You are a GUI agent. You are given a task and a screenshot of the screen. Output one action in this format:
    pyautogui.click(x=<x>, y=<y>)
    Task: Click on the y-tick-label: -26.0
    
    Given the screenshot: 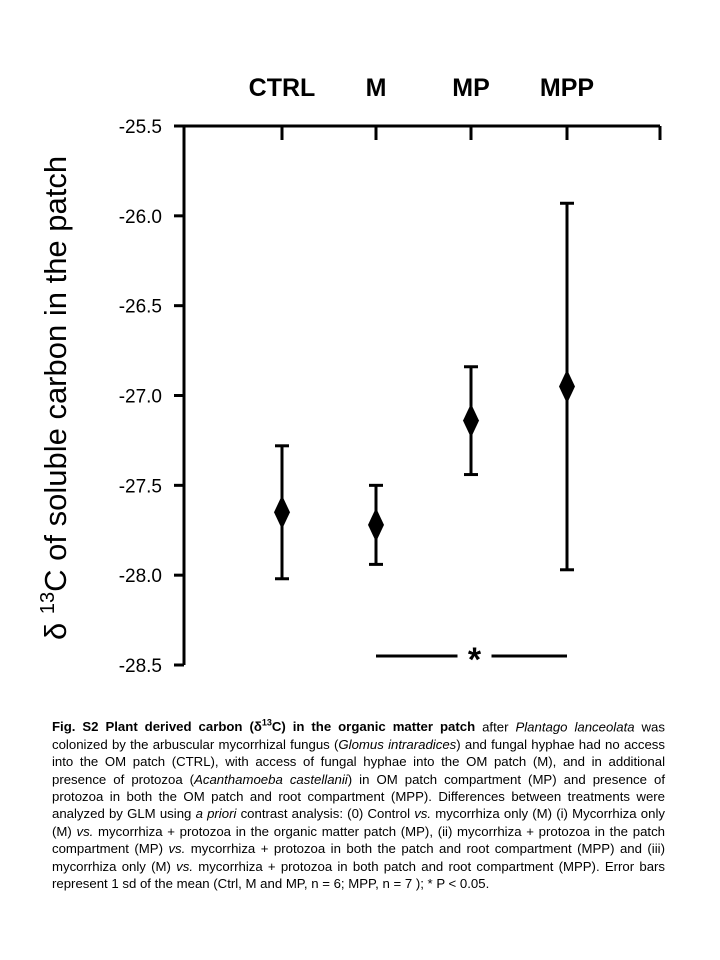 What is the action you would take?
    pyautogui.click(x=140, y=217)
    